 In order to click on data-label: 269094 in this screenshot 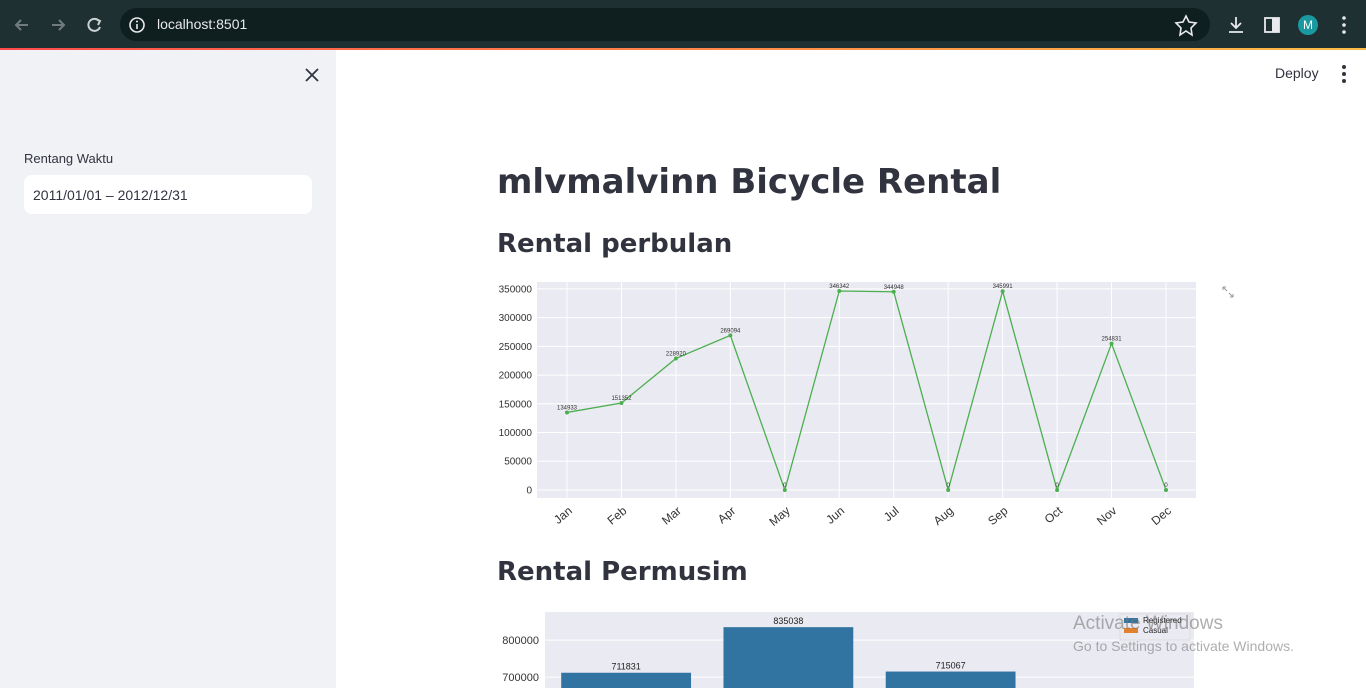, I will do `click(730, 331)`.